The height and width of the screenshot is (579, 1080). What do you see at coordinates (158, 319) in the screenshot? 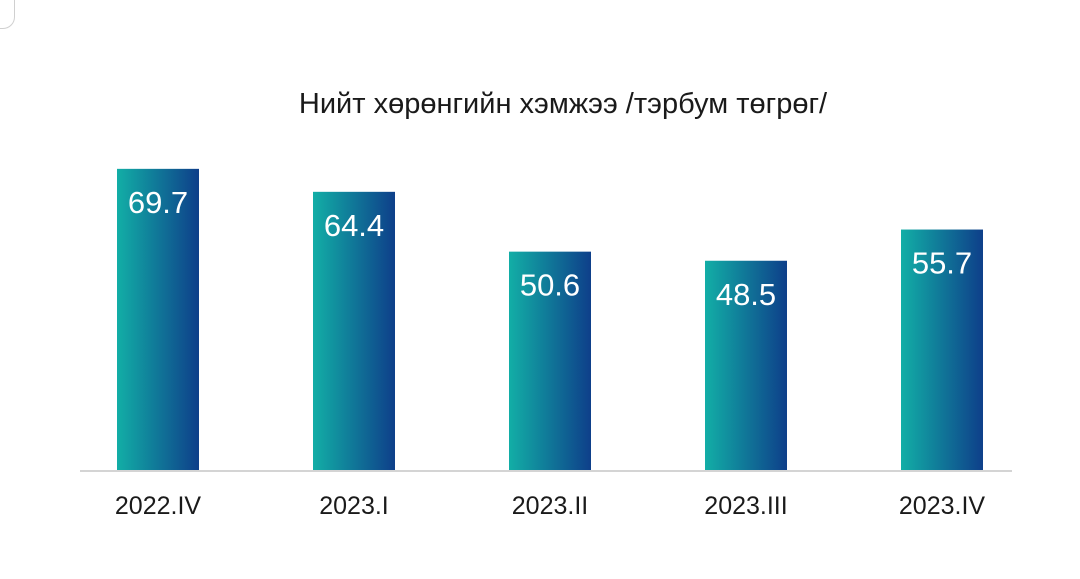
I see `bar-2022.IV` at bounding box center [158, 319].